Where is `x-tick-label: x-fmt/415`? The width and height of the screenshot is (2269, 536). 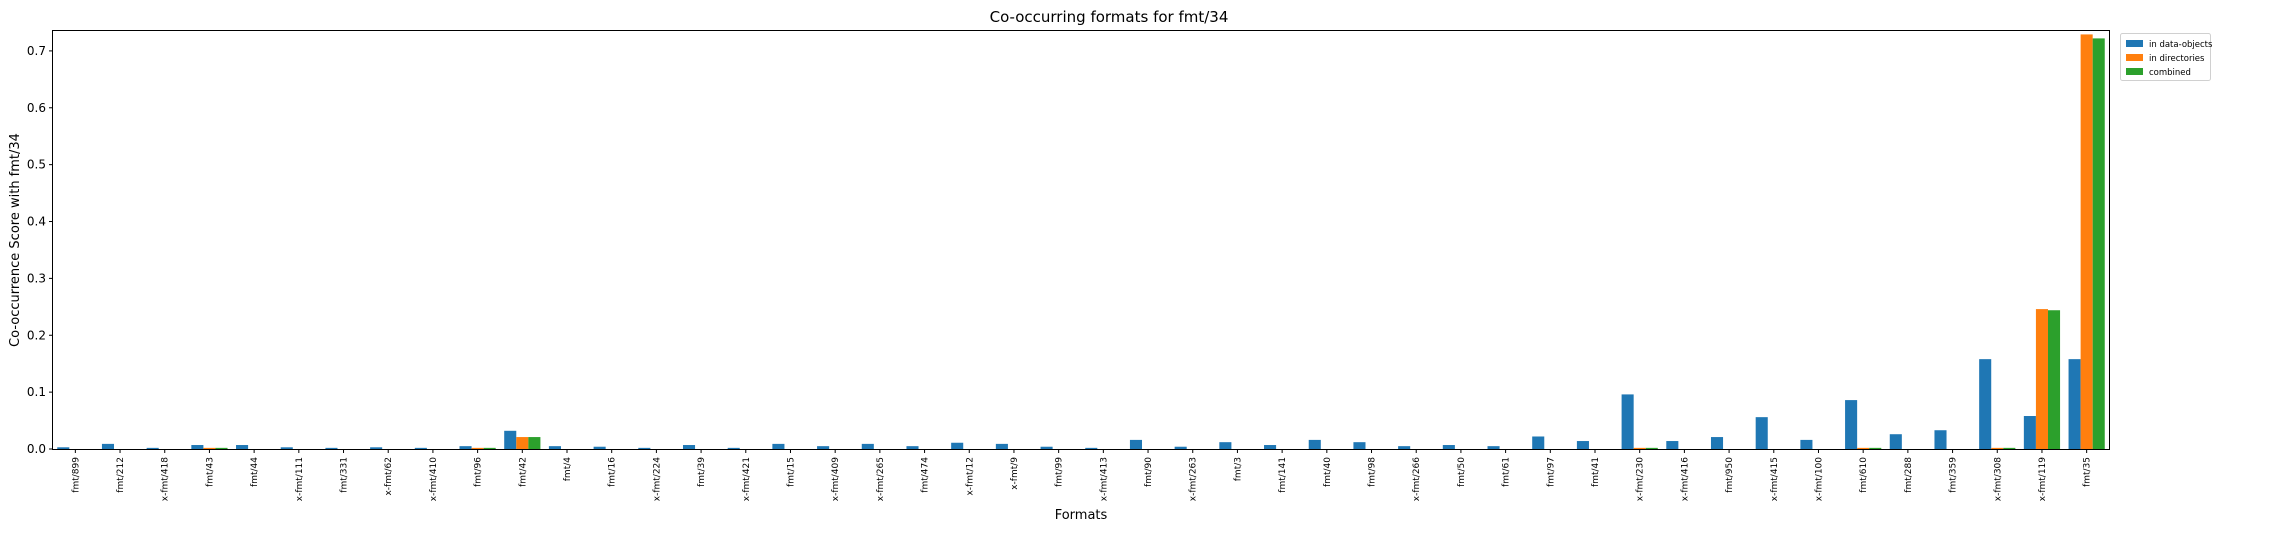
x-tick-label: x-fmt/415 is located at coordinates (1775, 479).